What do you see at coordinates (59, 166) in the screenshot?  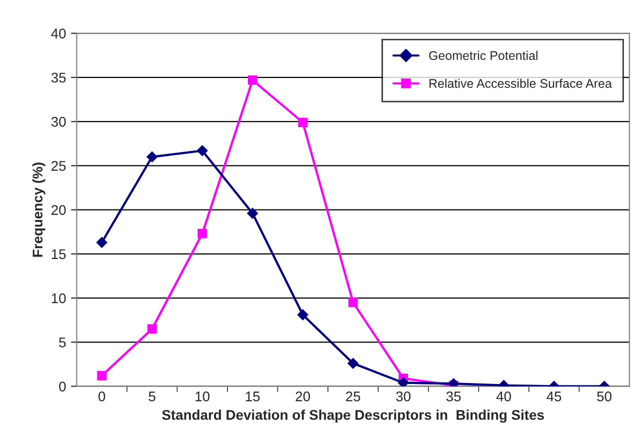 I see `y-tick-label: 25` at bounding box center [59, 166].